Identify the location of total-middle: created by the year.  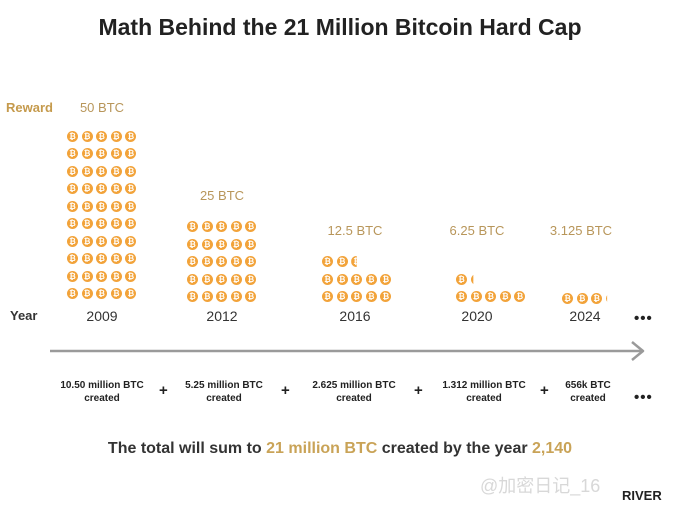
(455, 448).